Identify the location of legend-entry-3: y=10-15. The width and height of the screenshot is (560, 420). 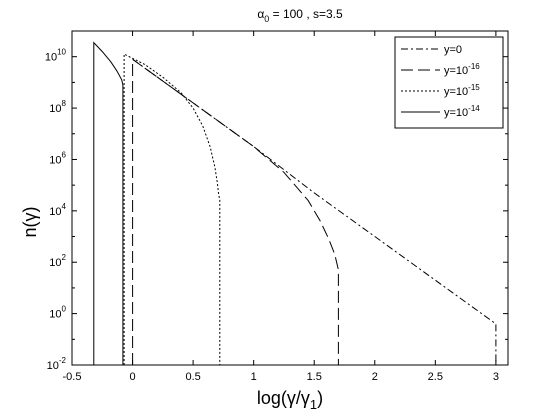
(462, 90).